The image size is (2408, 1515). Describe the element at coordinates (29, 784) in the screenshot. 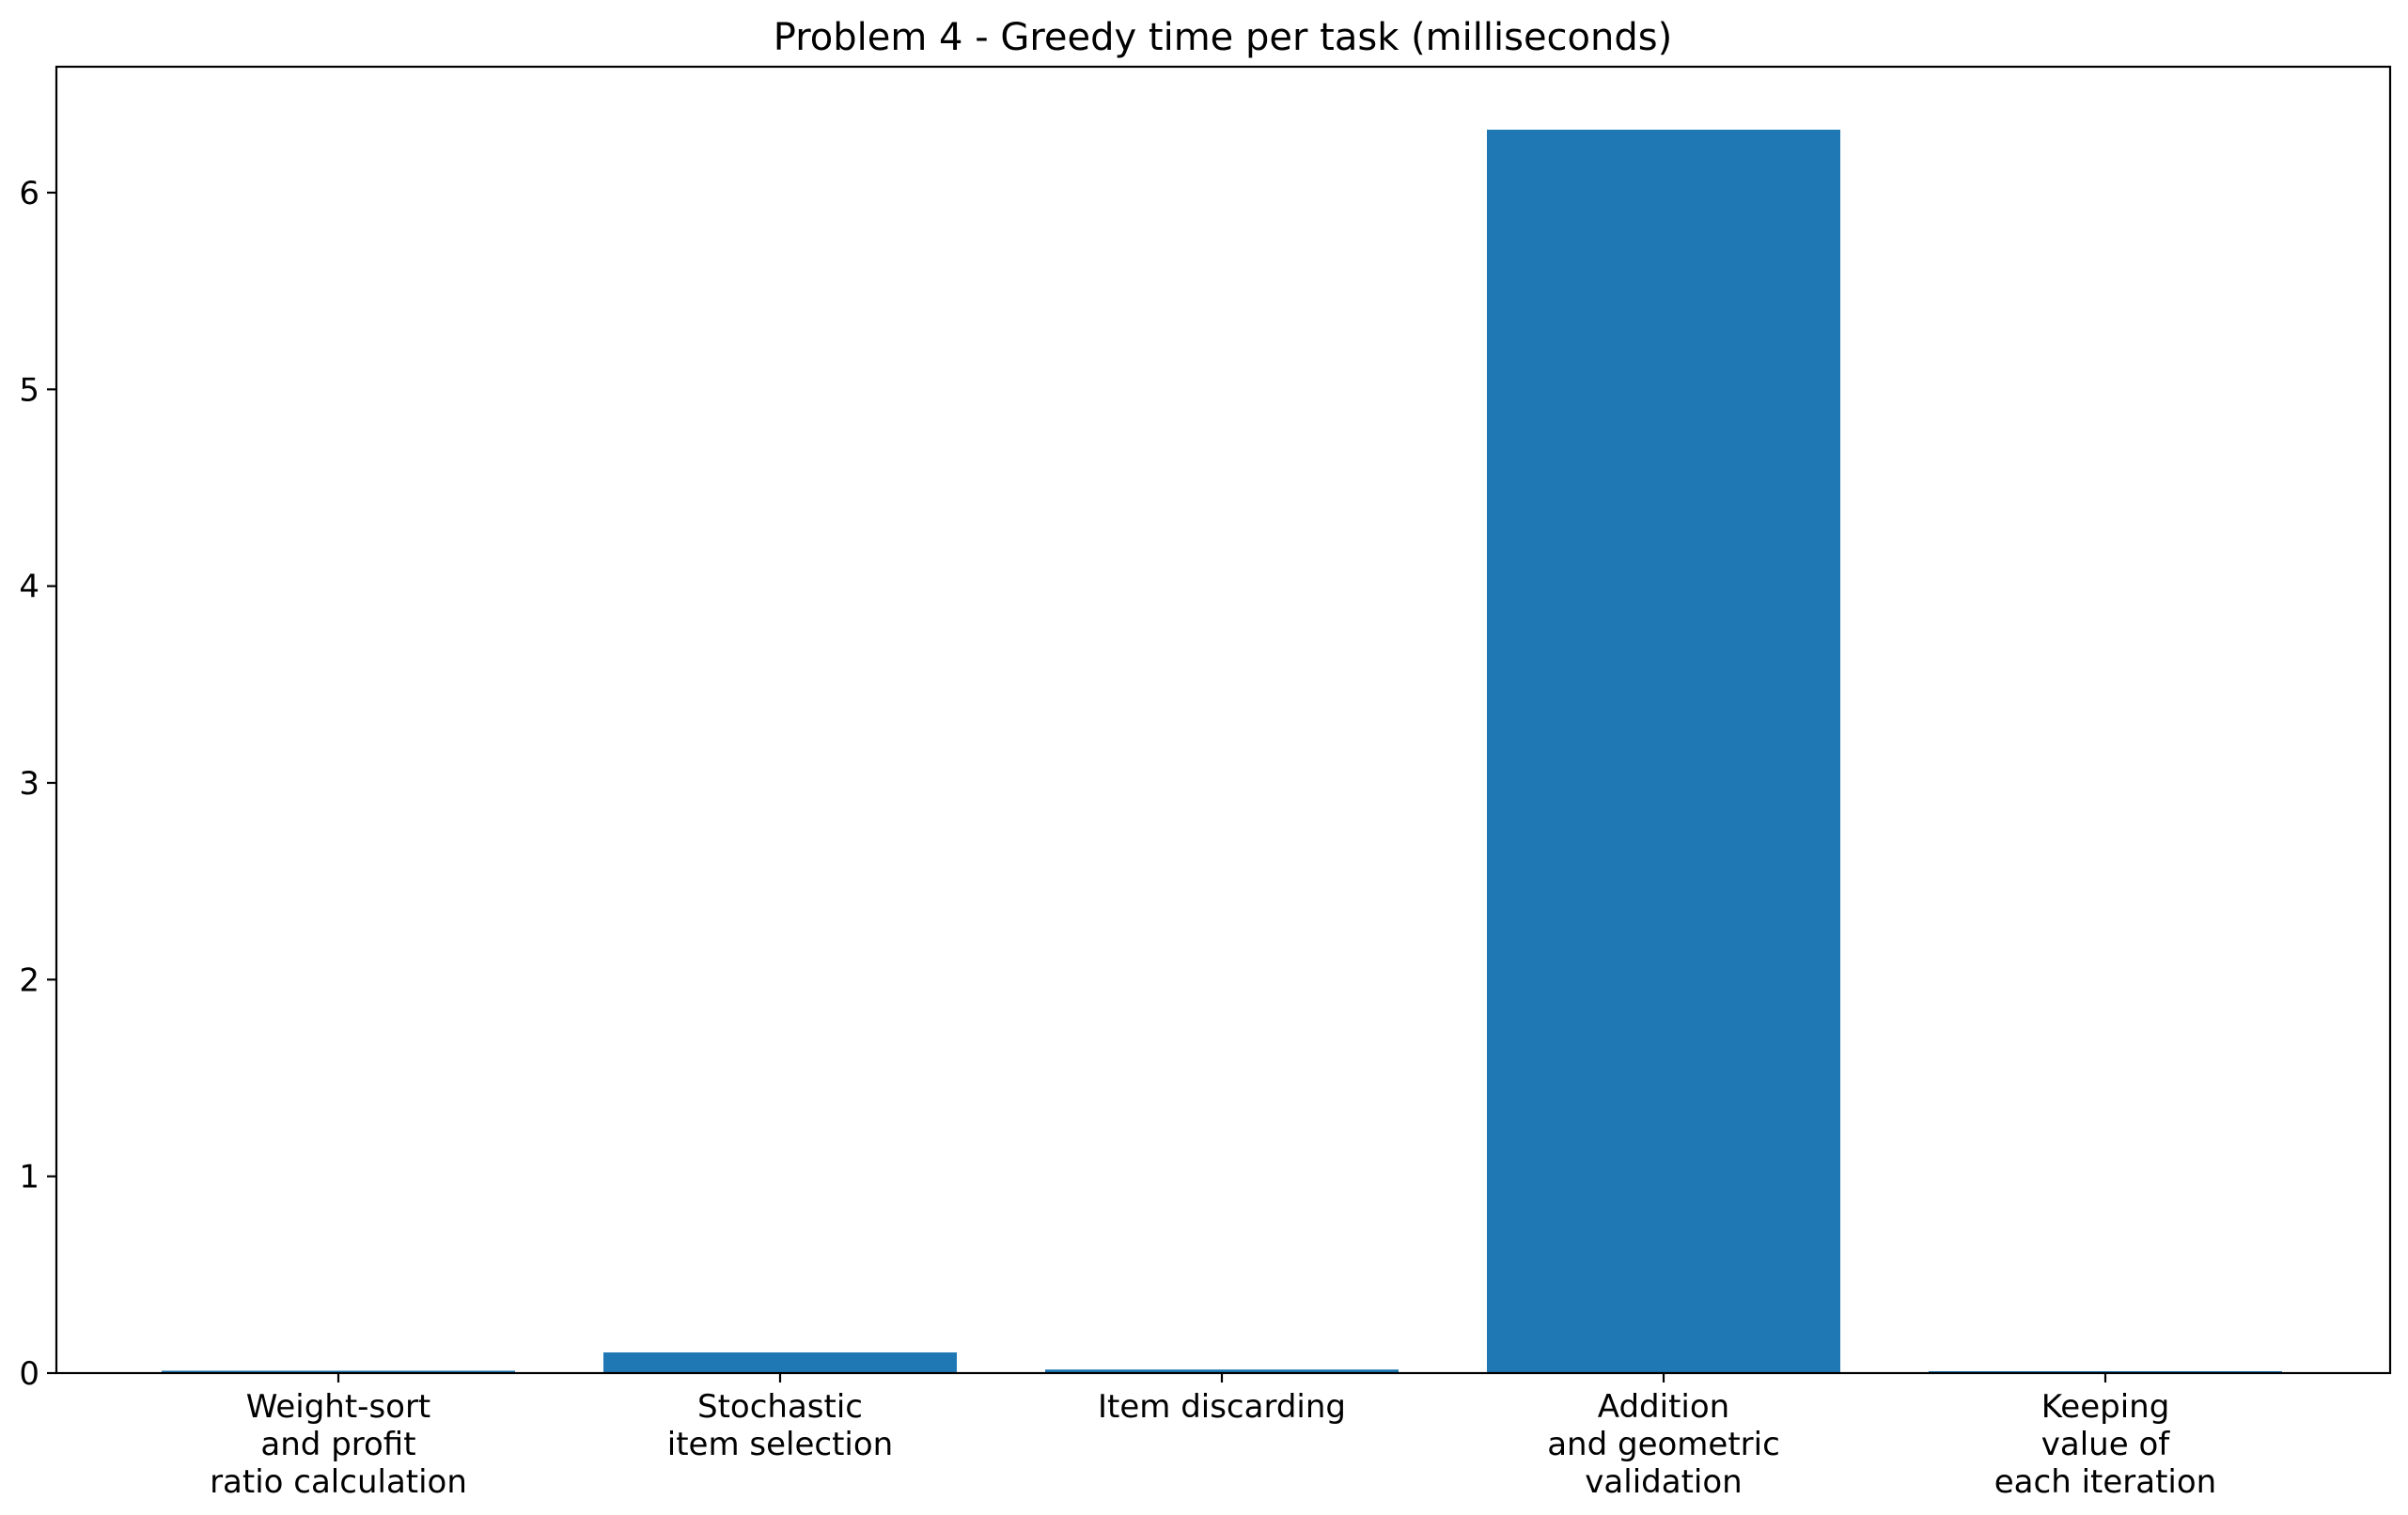

I see `y-tick-label-3: 3` at that location.